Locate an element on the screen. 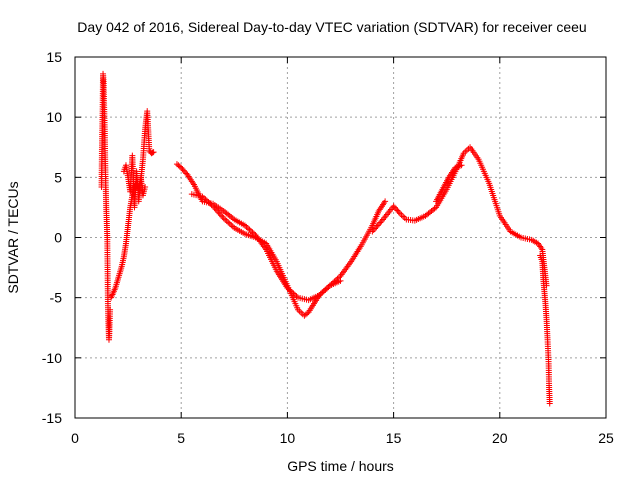  y-tick-label: -5 is located at coordinates (56, 298).